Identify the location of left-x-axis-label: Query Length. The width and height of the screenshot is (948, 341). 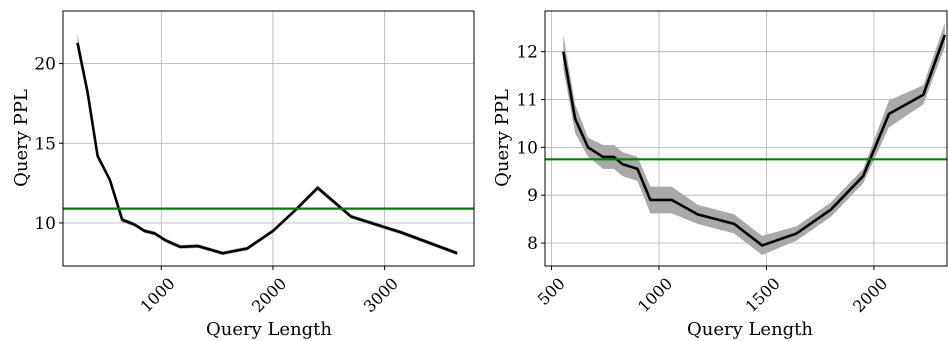
(269, 329).